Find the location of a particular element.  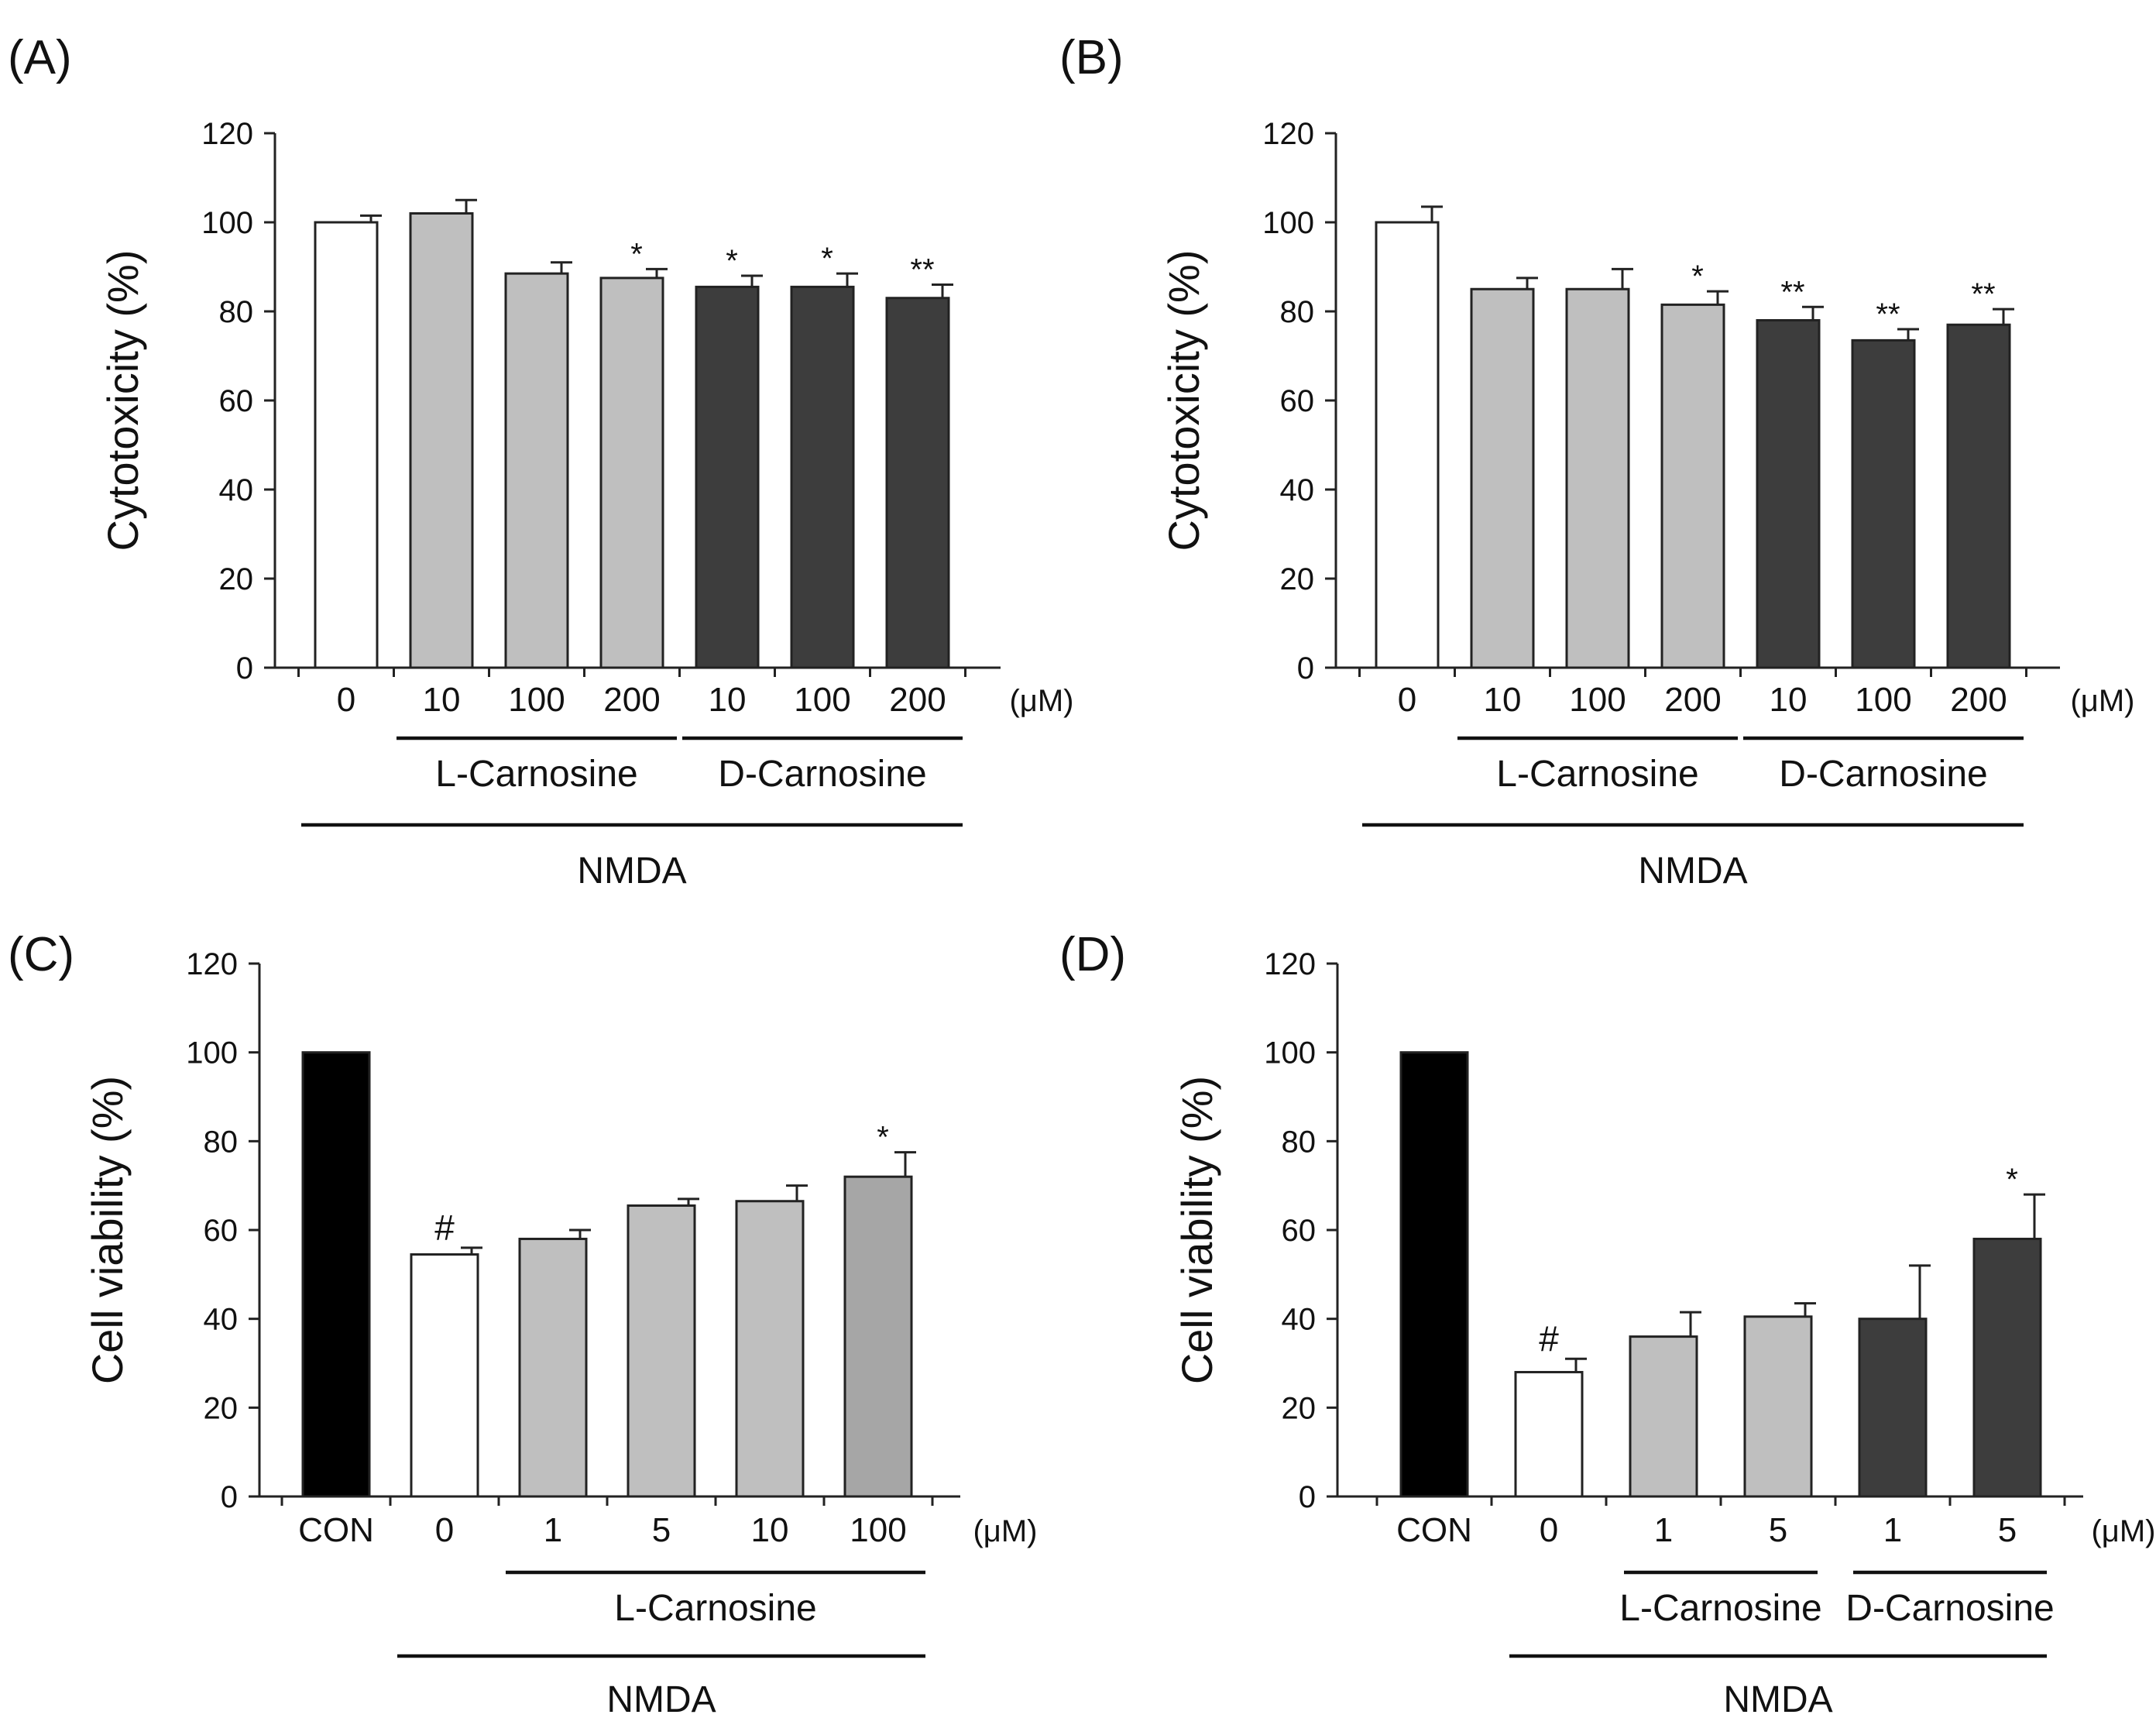

panel-label: (D) is located at coordinates (1092, 955).